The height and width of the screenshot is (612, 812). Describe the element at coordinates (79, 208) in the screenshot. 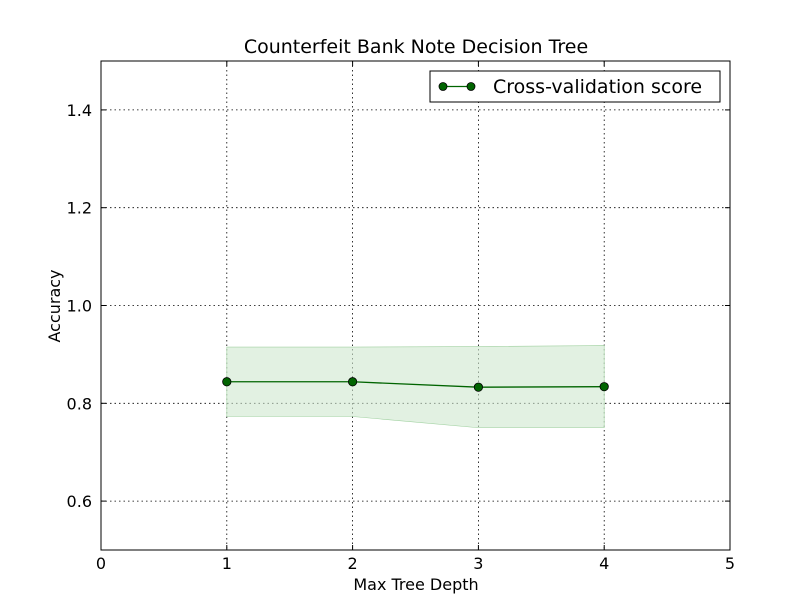

I see `y-tick-label: 1.2` at that location.